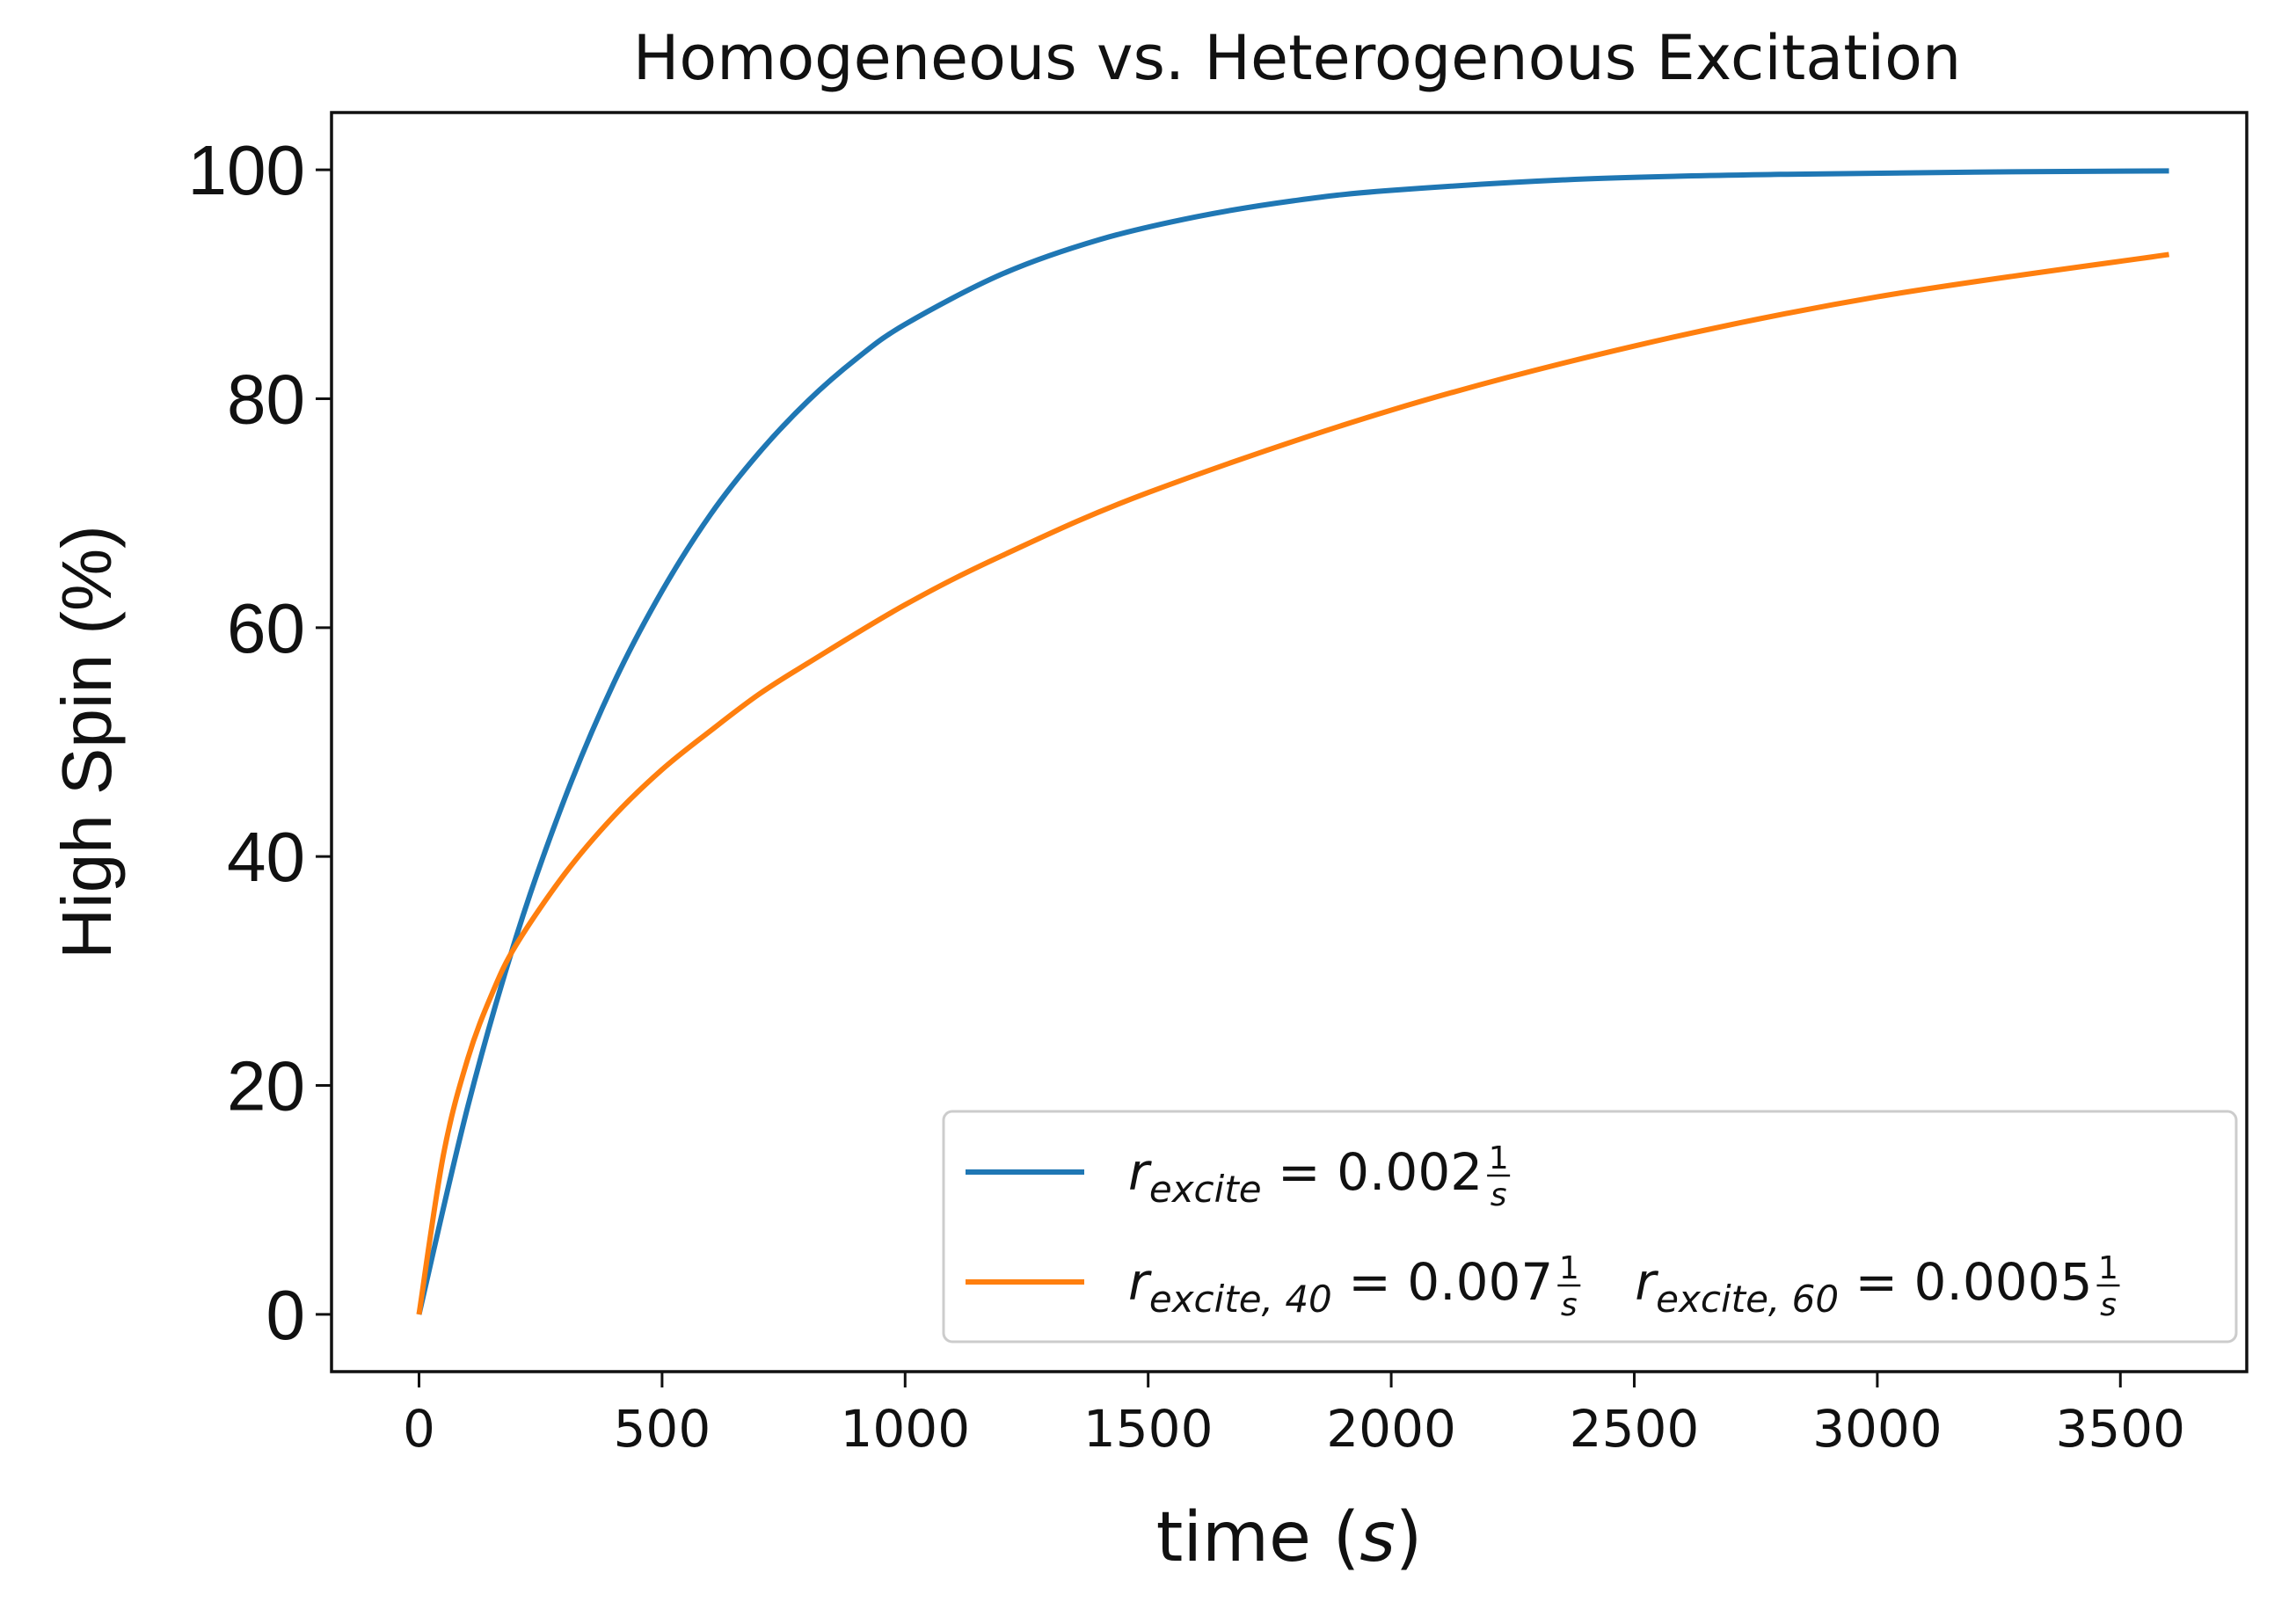  What do you see at coordinates (419, 1429) in the screenshot?
I see `x-tick-label: 0` at bounding box center [419, 1429].